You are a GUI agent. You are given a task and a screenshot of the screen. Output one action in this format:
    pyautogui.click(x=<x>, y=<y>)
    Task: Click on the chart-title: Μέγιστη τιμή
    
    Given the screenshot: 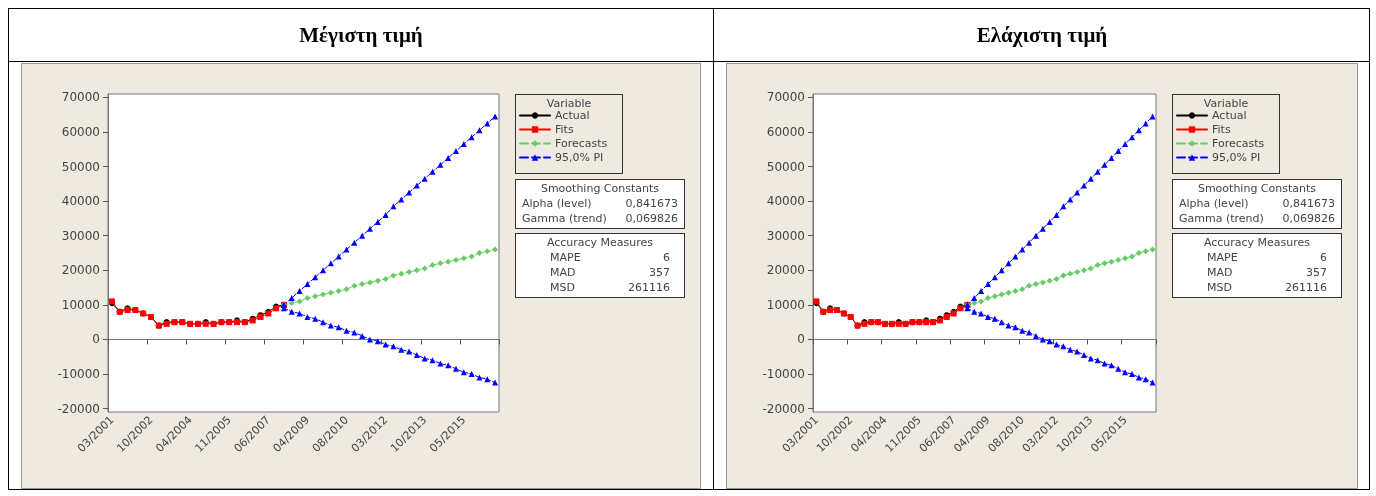 What is the action you would take?
    pyautogui.click(x=361, y=35)
    